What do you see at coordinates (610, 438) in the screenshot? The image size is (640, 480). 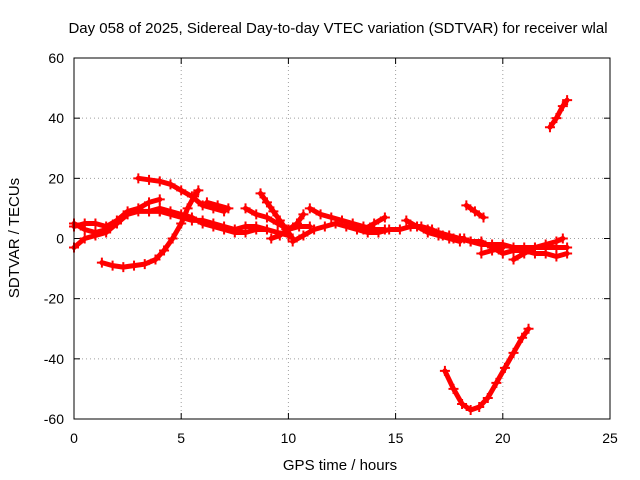 I see `x-tick-label: 25` at bounding box center [610, 438].